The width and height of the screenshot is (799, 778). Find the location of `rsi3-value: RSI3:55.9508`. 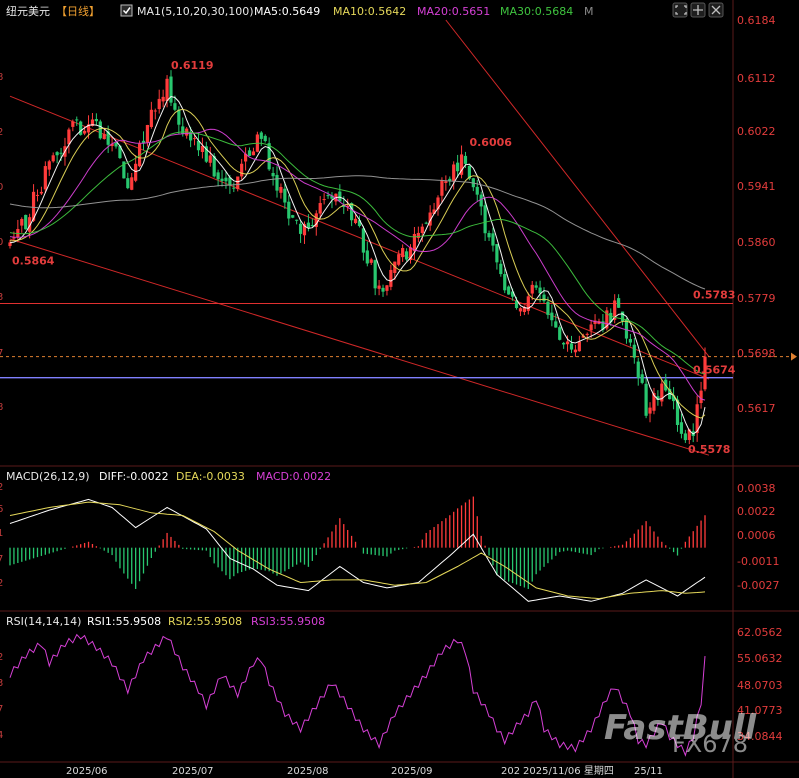

rsi3-value: RSI3:55.9508 is located at coordinates (288, 621).